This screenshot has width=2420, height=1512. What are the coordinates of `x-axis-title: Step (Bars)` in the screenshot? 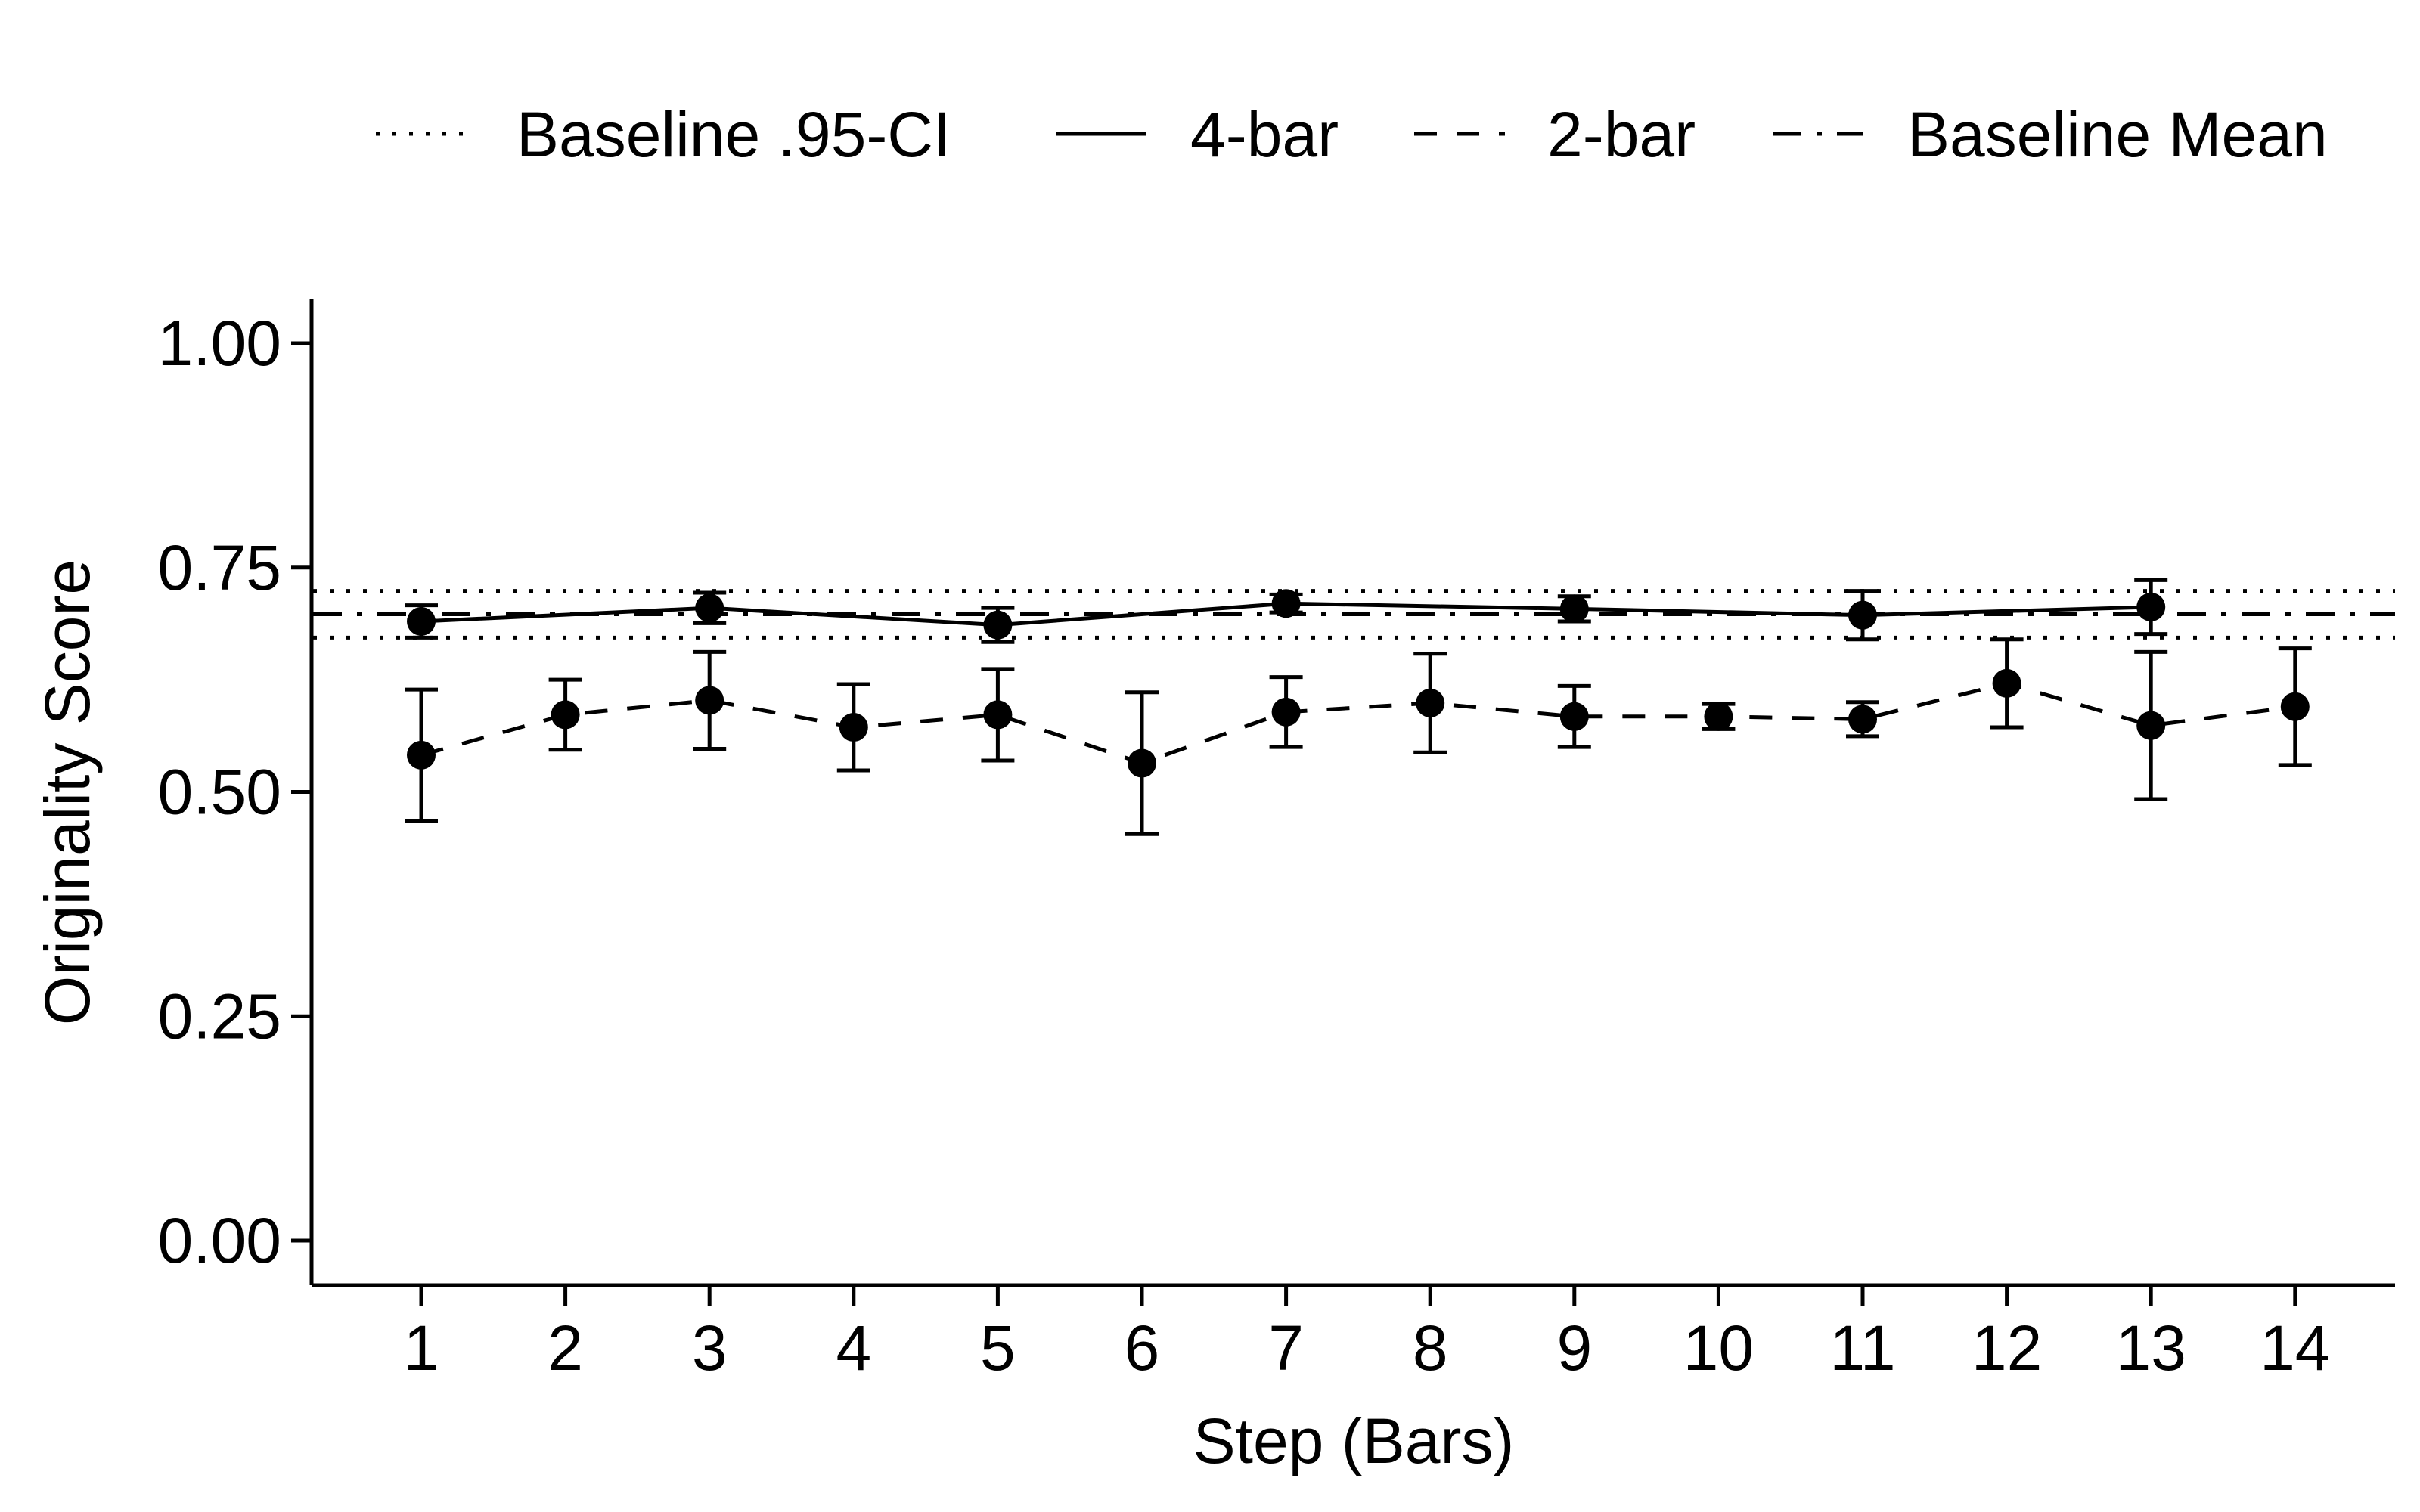 It's located at (1354, 1440).